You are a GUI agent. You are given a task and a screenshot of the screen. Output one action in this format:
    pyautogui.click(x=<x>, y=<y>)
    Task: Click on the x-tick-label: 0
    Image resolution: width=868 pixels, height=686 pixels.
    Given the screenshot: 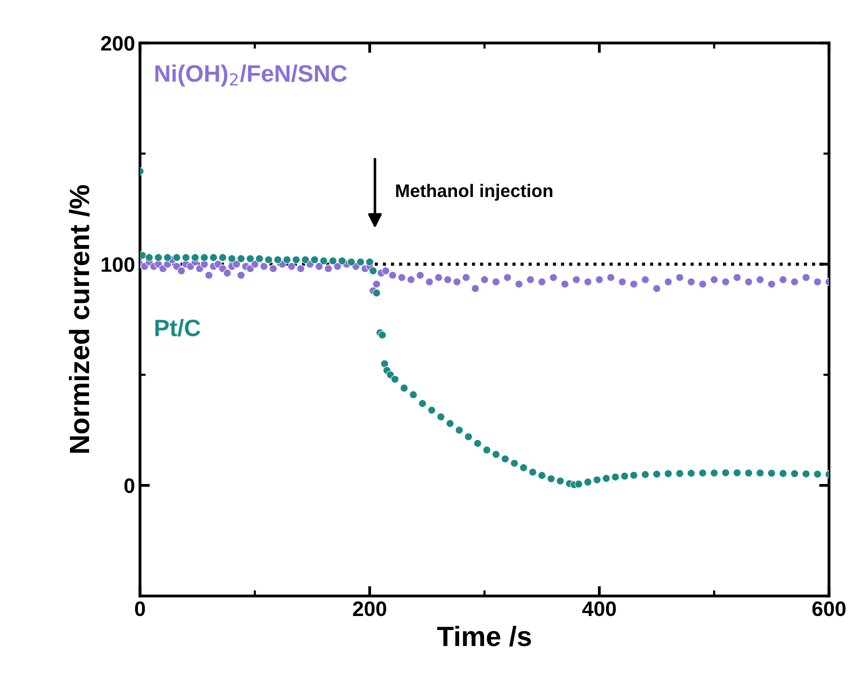 What is the action you would take?
    pyautogui.click(x=140, y=608)
    